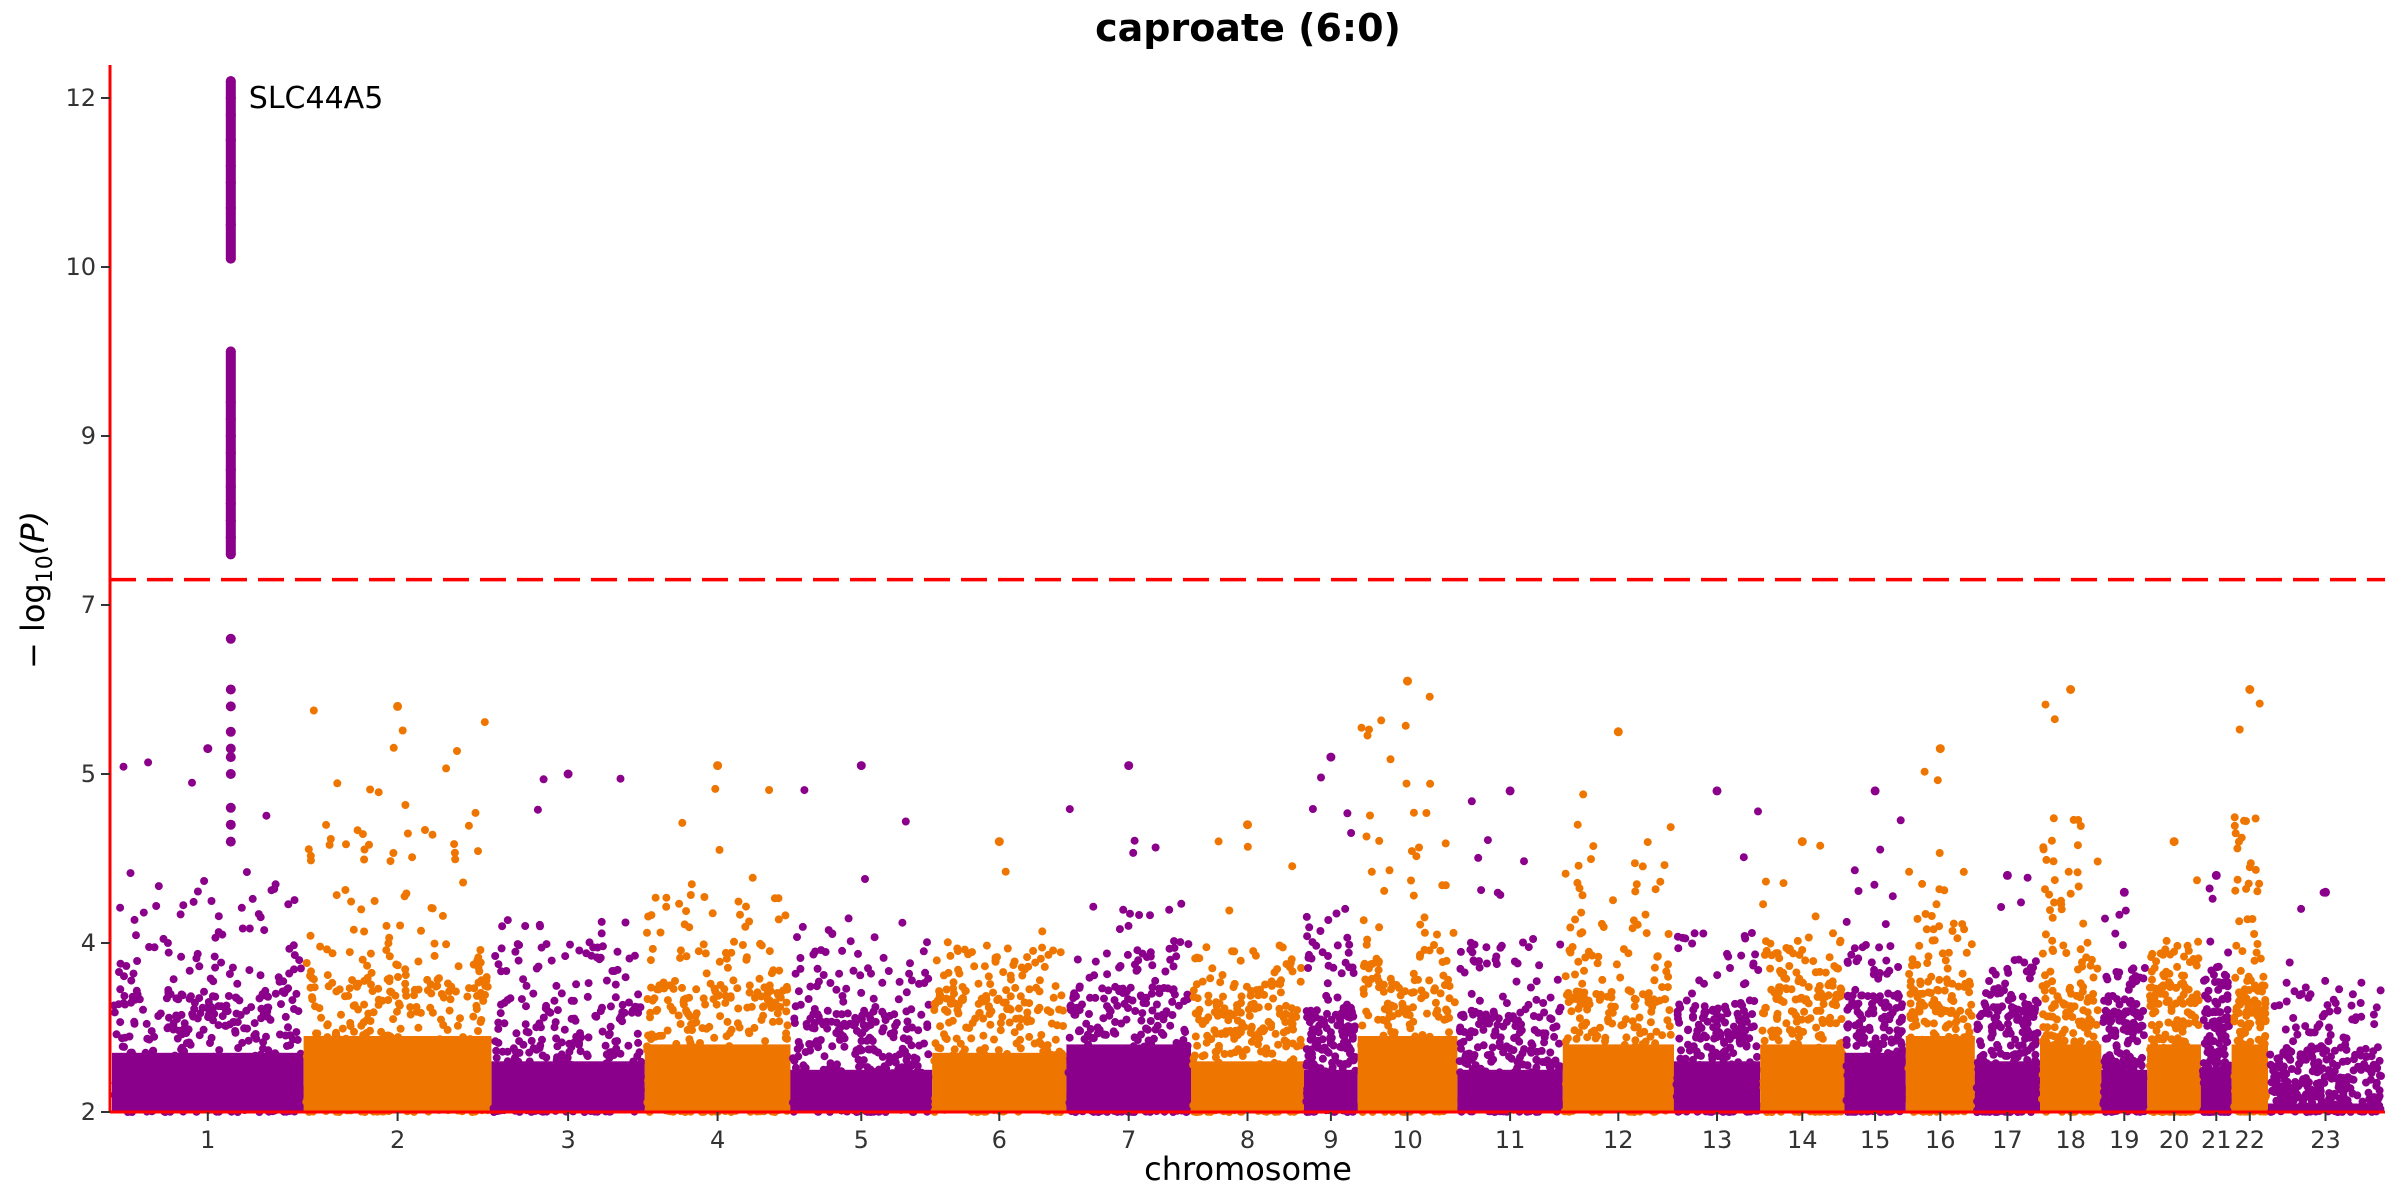  Describe the element at coordinates (1407, 1074) in the screenshot. I see `chromosome-10-dense-band` at that location.